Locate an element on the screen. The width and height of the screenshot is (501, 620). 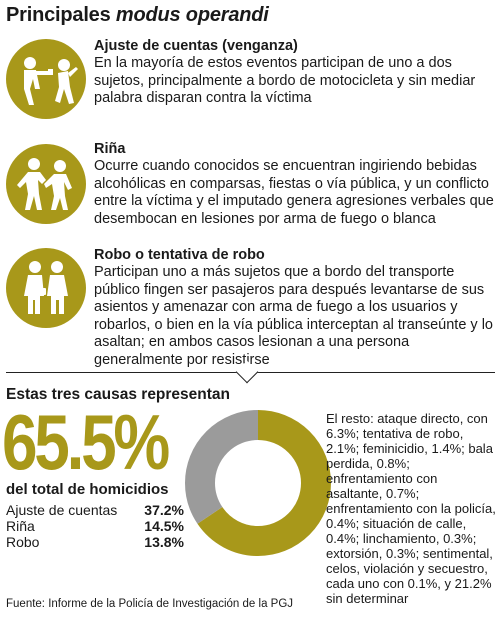
breakdown-label: Robo is located at coordinates (23, 542).